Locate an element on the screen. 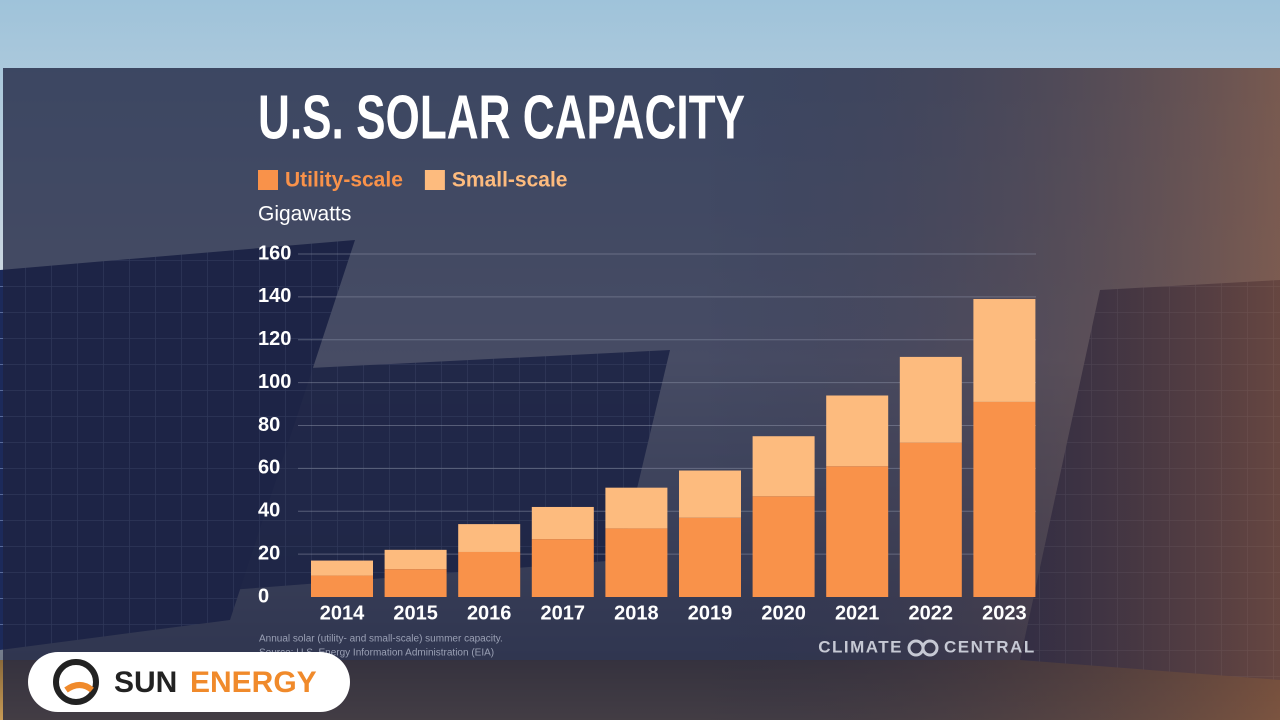 The image size is (1280, 720). x-tick-label: 2017 is located at coordinates (563, 613).